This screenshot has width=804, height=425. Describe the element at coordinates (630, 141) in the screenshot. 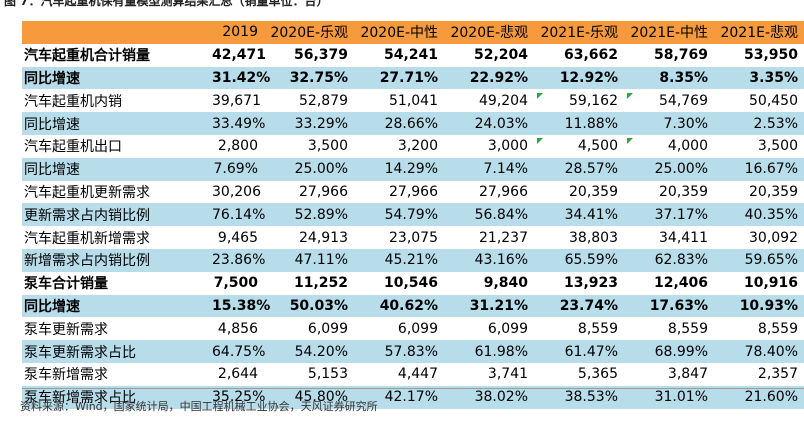

I see `comment-marker-icon` at that location.